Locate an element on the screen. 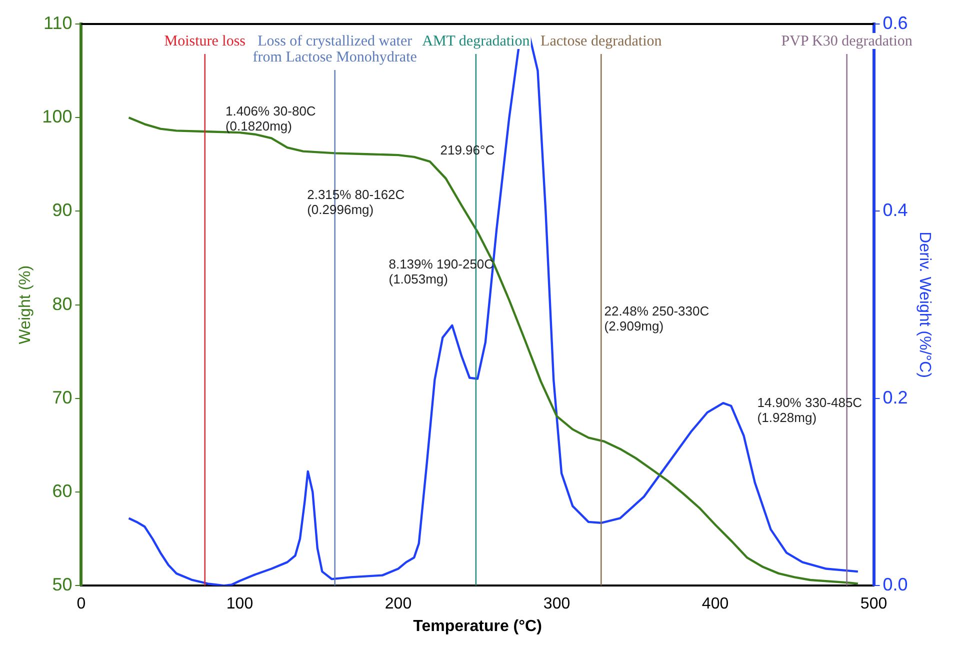 The width and height of the screenshot is (956, 648). y2-tick-label: 0.4 is located at coordinates (895, 210).